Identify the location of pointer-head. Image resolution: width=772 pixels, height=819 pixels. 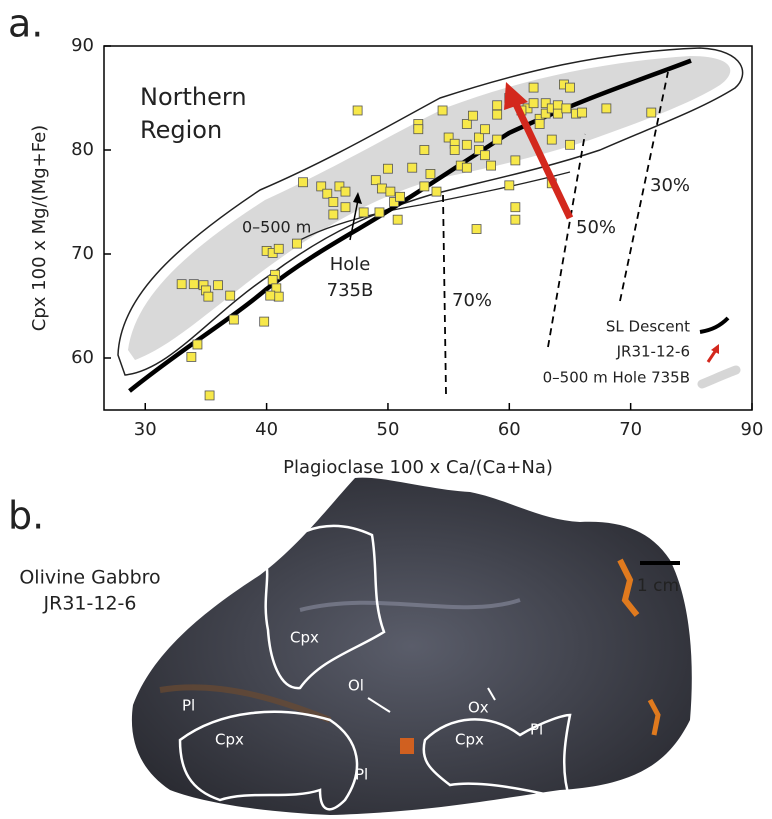
(357, 198).